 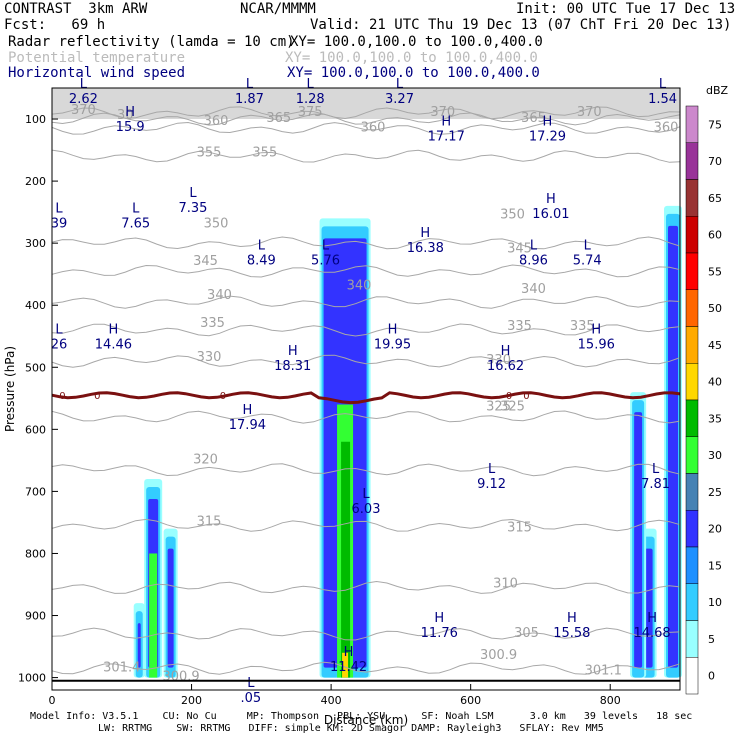 I want to click on wind-extremum-value: 11.76, so click(x=439, y=633).